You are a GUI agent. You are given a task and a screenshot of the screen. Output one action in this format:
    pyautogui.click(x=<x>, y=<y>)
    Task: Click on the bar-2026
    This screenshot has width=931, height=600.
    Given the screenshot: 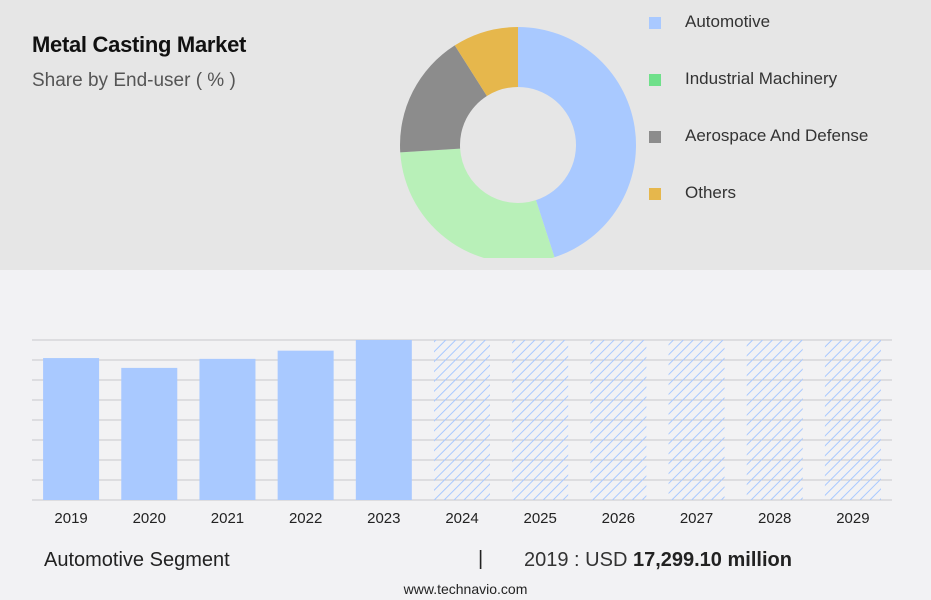 What is the action you would take?
    pyautogui.click(x=618, y=420)
    